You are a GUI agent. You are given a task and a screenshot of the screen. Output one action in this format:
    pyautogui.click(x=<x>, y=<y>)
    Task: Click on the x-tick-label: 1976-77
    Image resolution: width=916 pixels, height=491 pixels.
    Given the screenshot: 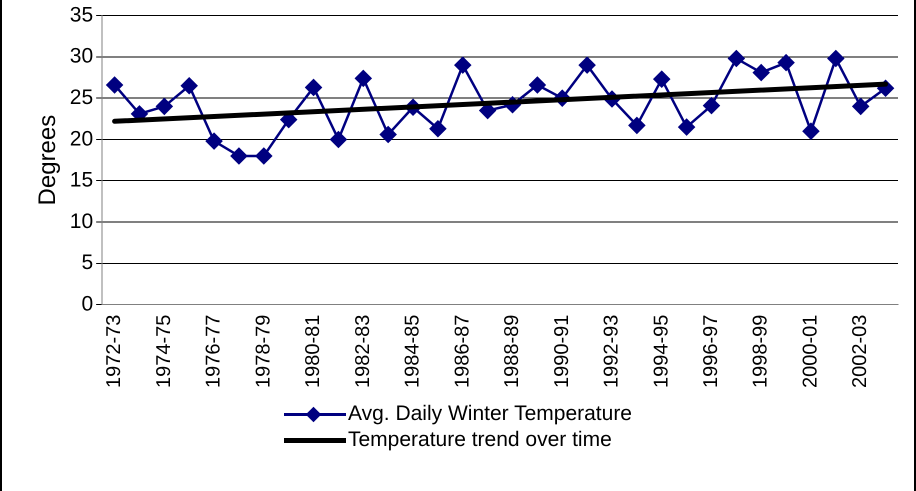 What is the action you would take?
    pyautogui.click(x=213, y=351)
    